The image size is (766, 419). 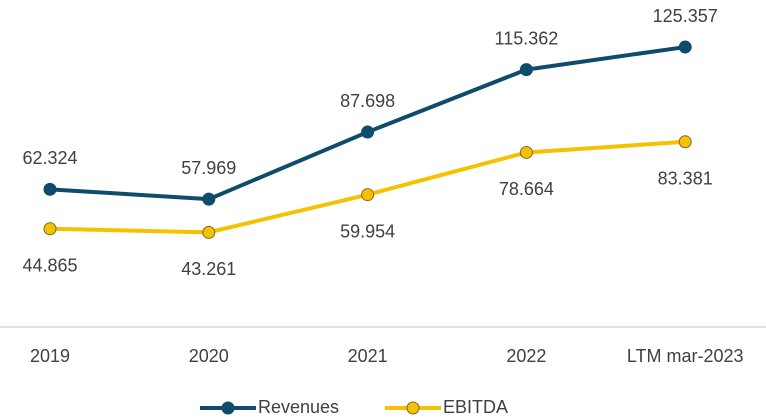 What do you see at coordinates (208, 168) in the screenshot?
I see `data-label: 57.969` at bounding box center [208, 168].